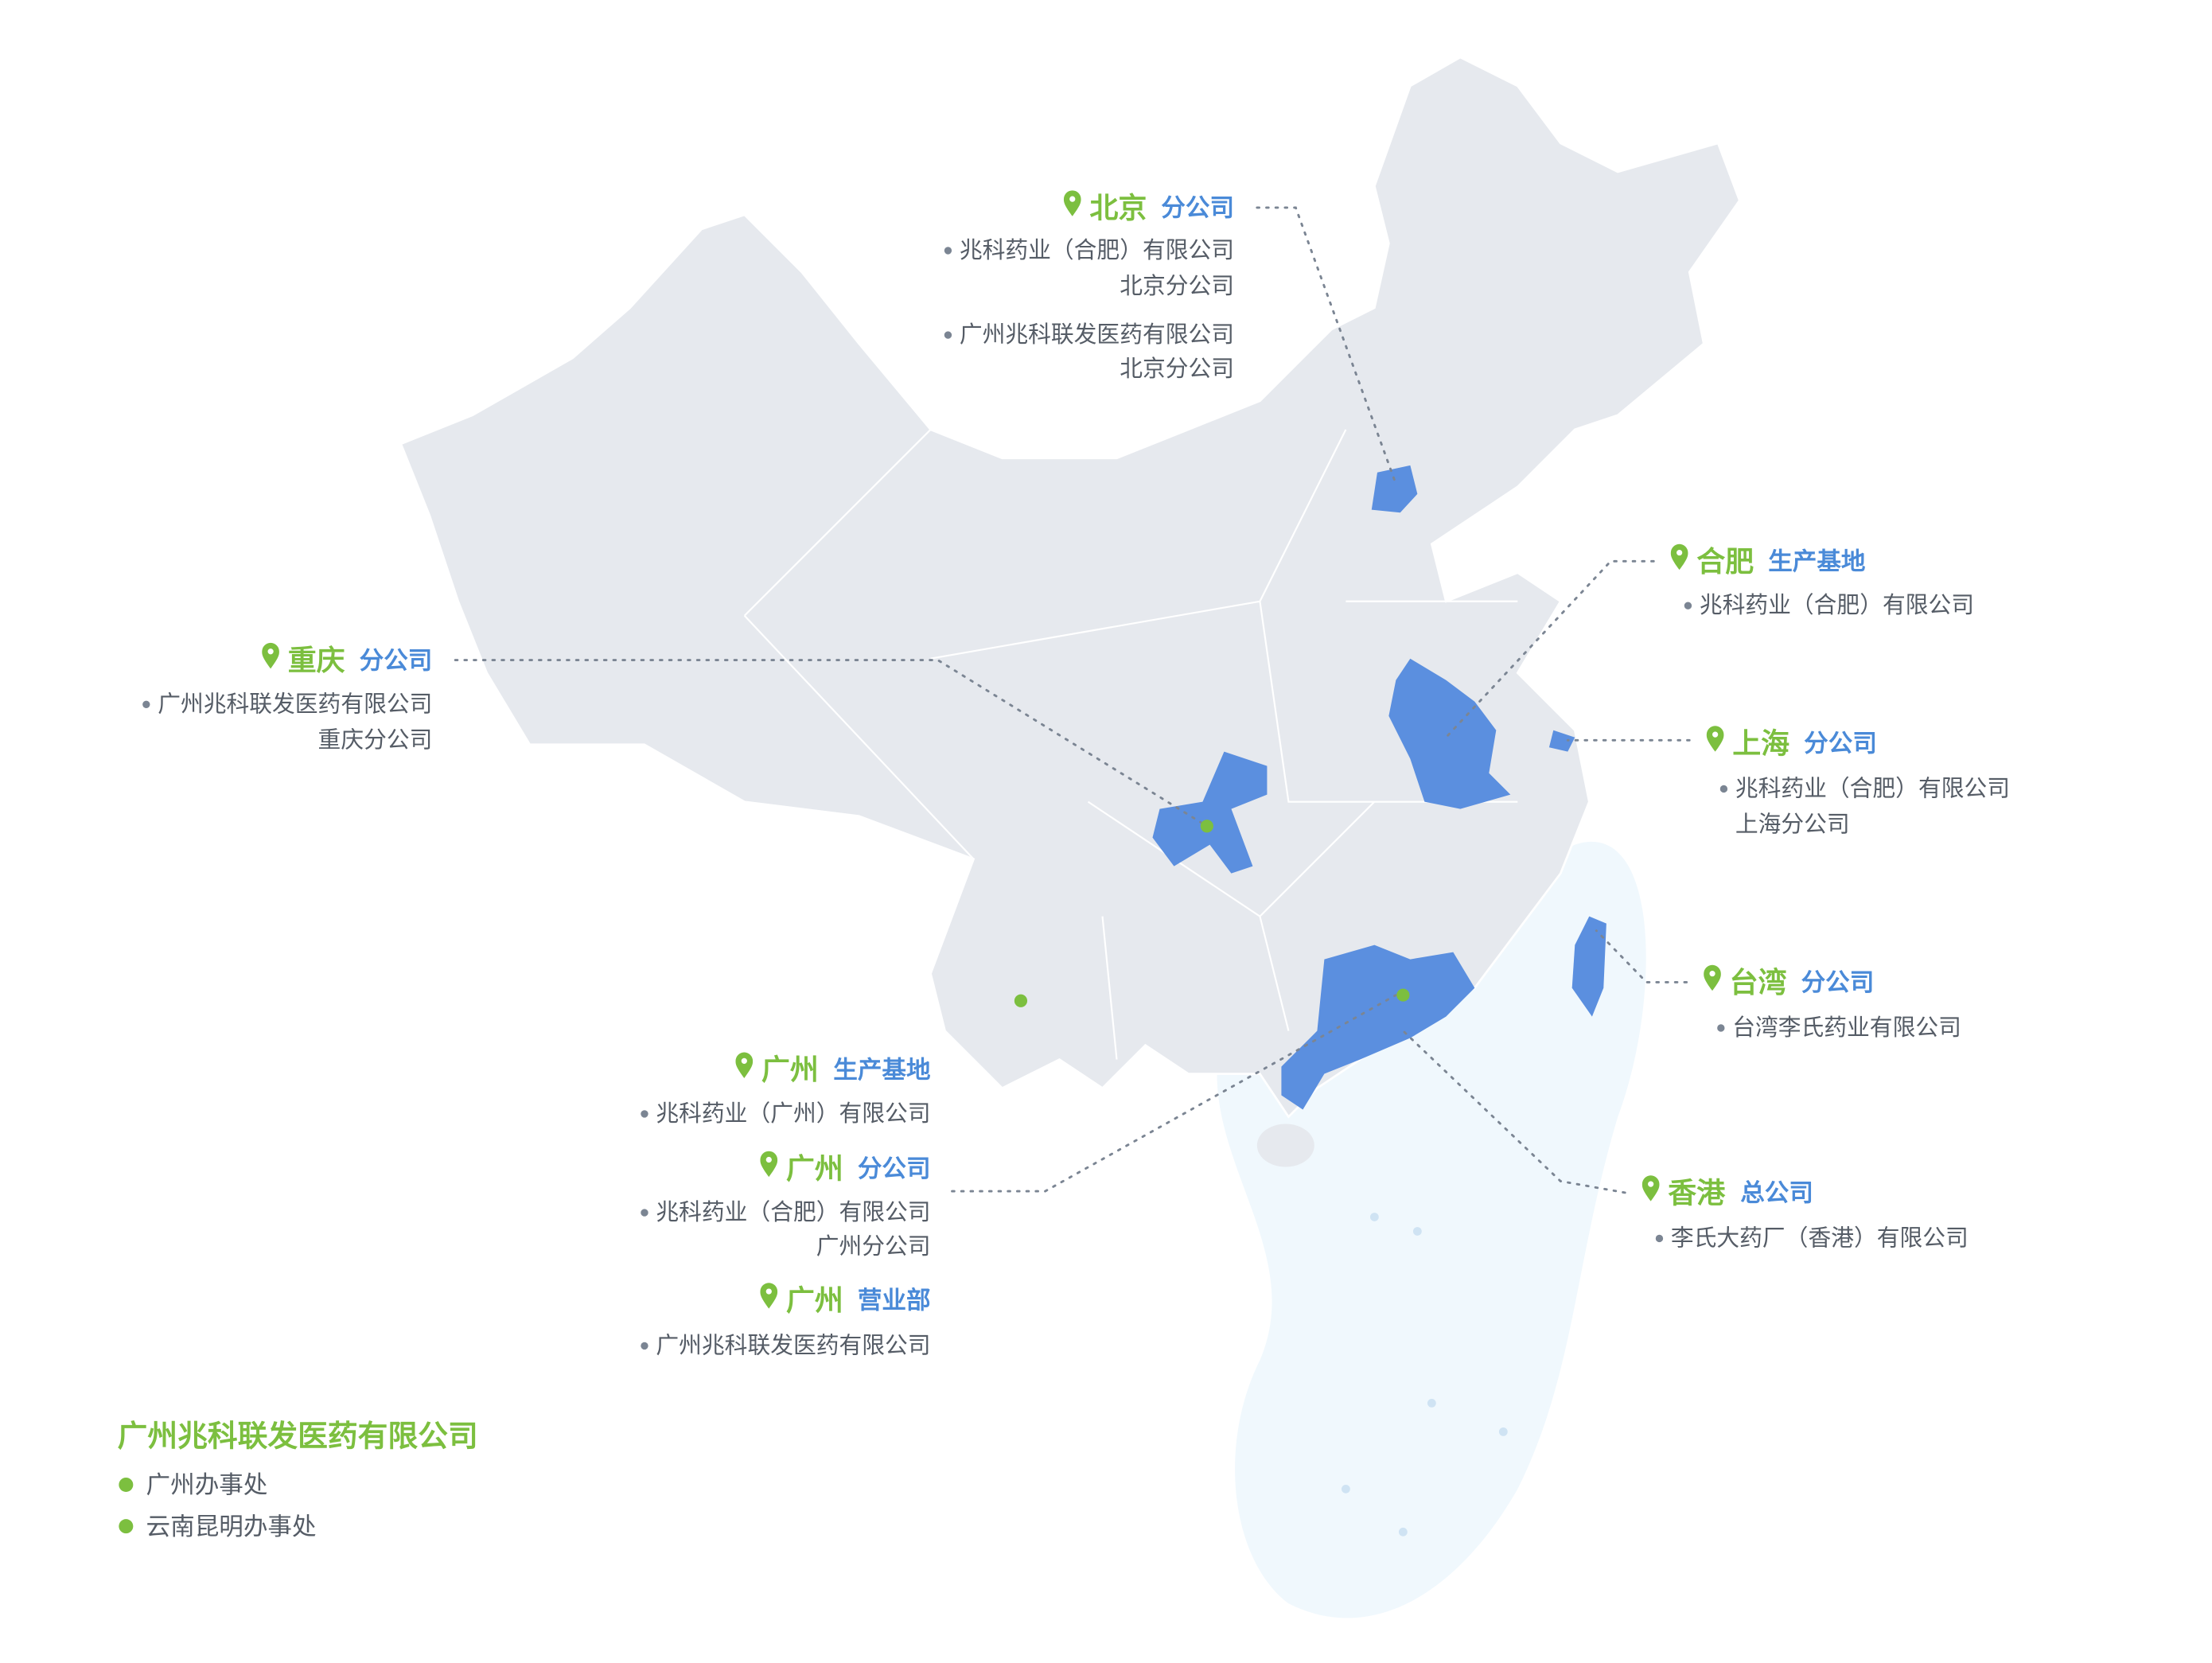 This screenshot has width=2212, height=1663. I want to click on company-line: 重庆分公司, so click(375, 740).